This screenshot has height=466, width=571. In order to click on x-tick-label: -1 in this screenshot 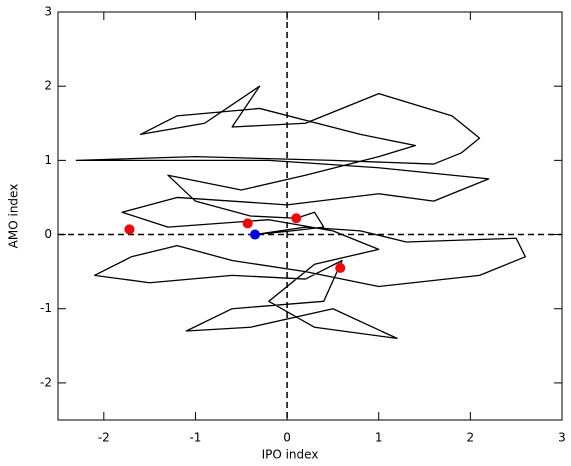, I will do `click(195, 438)`.